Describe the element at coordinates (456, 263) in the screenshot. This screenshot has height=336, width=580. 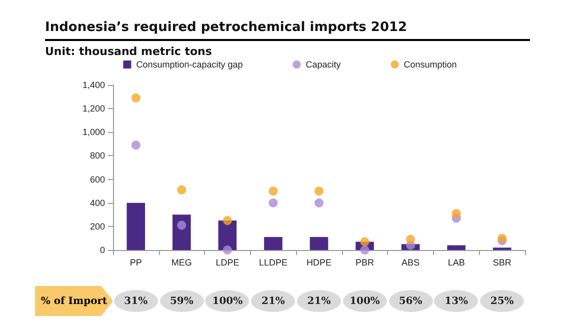
I see `x-tick-label: LAB` at that location.